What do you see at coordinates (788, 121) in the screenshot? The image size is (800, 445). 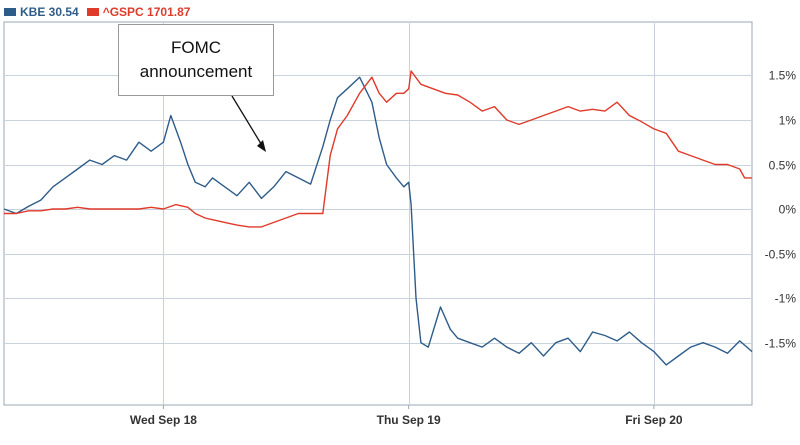 I see `y-tick-label: 1%` at bounding box center [788, 121].